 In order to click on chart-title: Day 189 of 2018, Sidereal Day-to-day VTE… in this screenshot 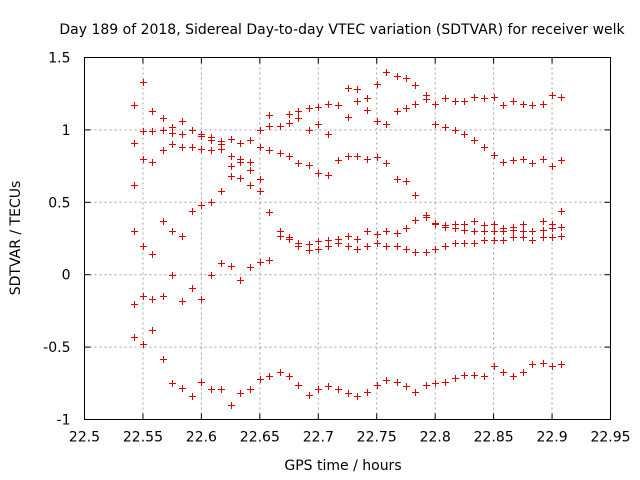, I will do `click(342, 30)`.